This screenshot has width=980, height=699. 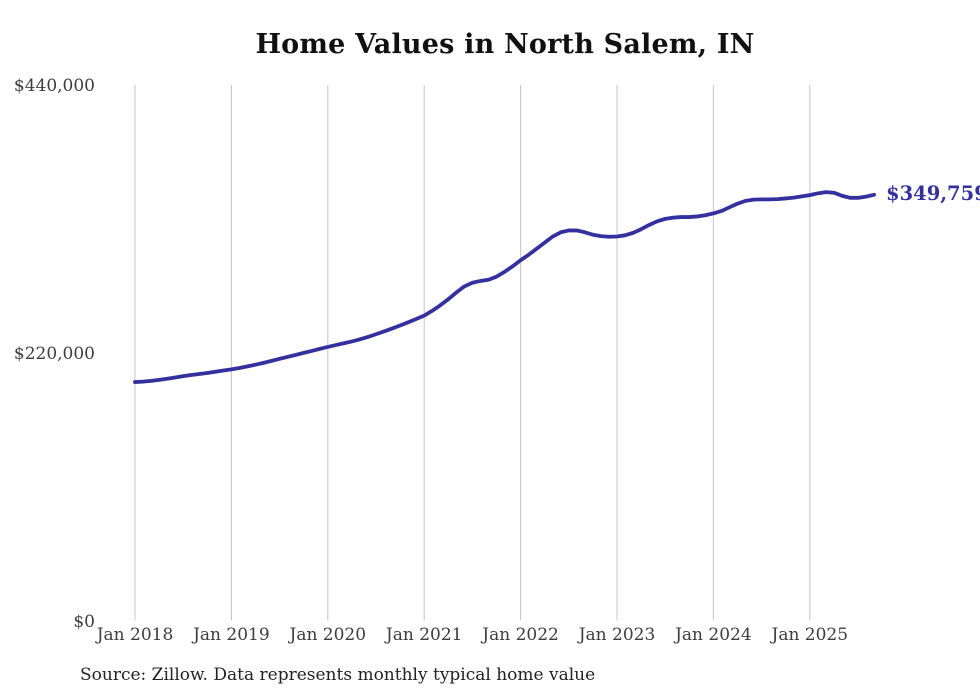 I want to click on x-axis-label: Jan 2020, so click(x=328, y=635).